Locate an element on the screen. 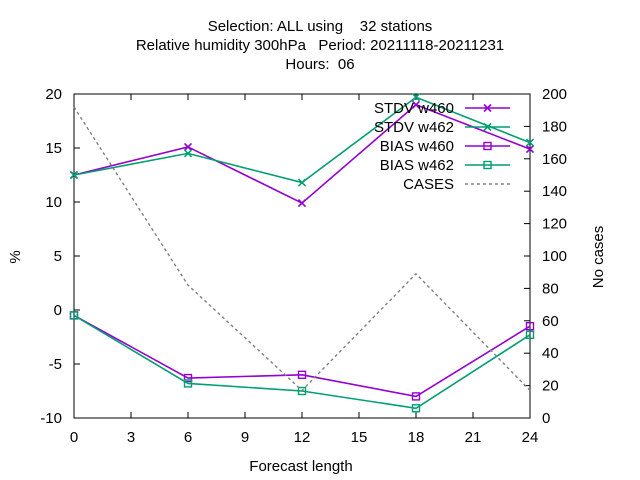 The width and height of the screenshot is (640, 480). series-bias-w460 is located at coordinates (302, 356).